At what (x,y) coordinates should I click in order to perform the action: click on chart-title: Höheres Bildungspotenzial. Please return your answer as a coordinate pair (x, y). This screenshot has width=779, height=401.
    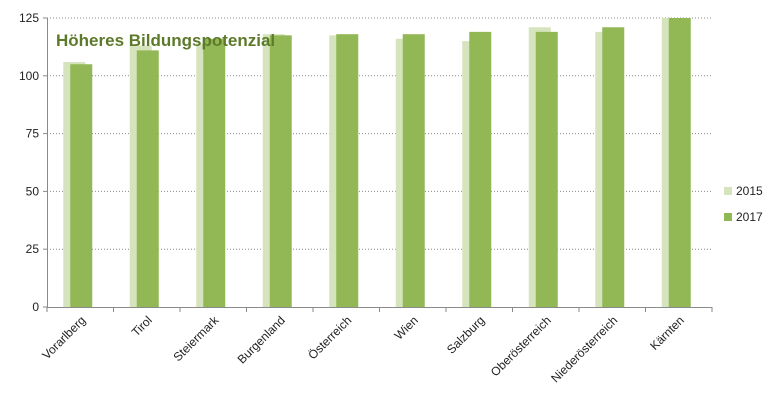
    Looking at the image, I should click on (165, 40).